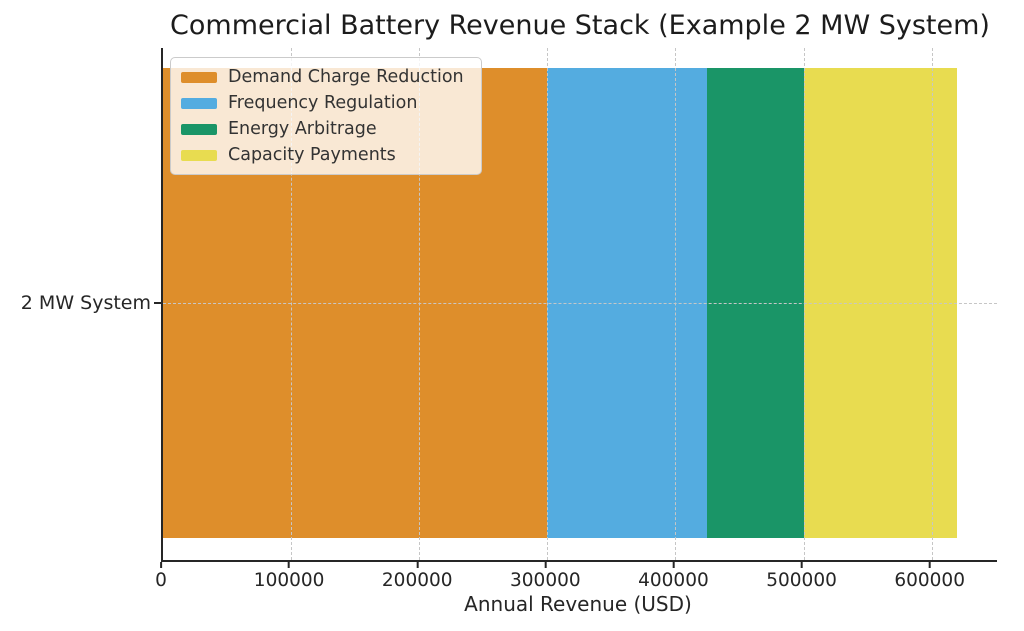 Image resolution: width=1024 pixels, height=631 pixels. I want to click on legend-label-capacity-payments: Capacity Payments, so click(312, 155).